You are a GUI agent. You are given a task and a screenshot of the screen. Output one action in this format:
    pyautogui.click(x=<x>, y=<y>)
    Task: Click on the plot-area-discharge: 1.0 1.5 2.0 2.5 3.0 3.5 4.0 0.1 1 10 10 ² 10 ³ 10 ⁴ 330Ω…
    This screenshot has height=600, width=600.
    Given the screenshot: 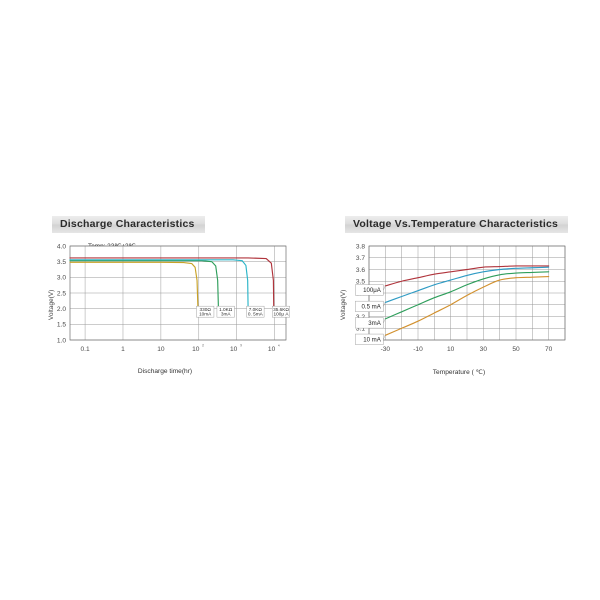 What is the action you would take?
    pyautogui.click(x=165, y=302)
    